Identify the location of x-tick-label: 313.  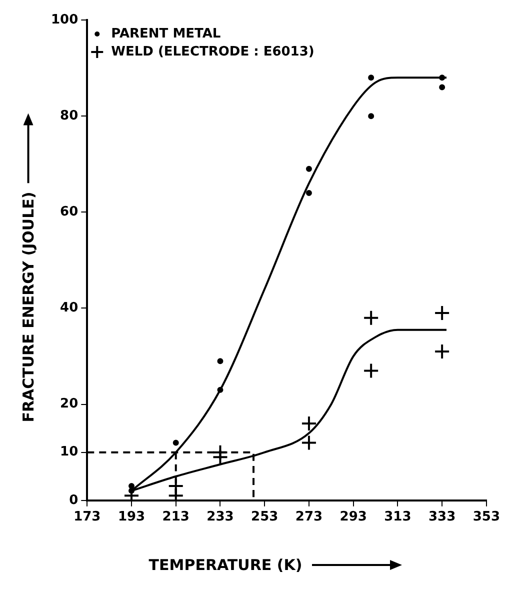
(398, 517).